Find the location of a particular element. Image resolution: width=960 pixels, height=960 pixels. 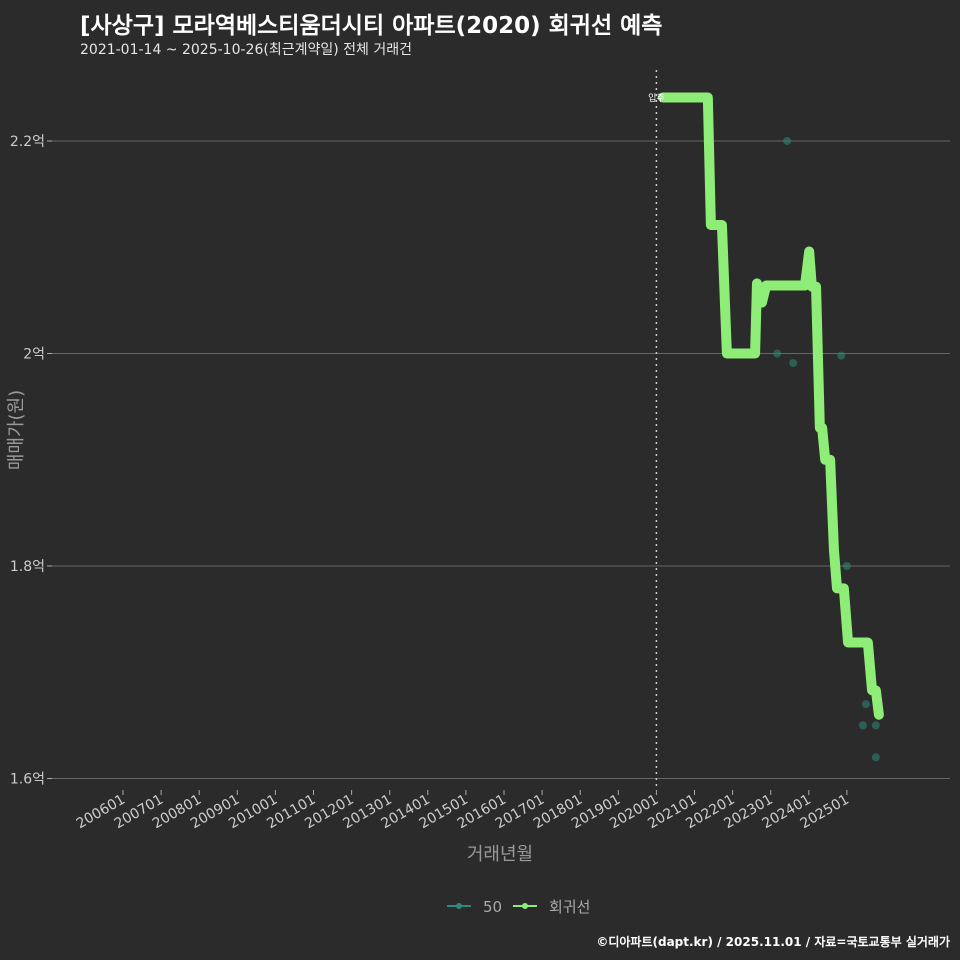

legend: 50 회귀선 is located at coordinates (518, 907).